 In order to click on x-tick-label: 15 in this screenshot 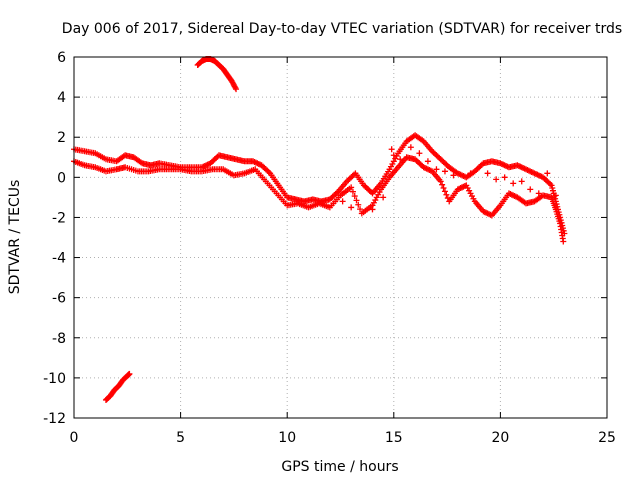, I will do `click(394, 438)`.